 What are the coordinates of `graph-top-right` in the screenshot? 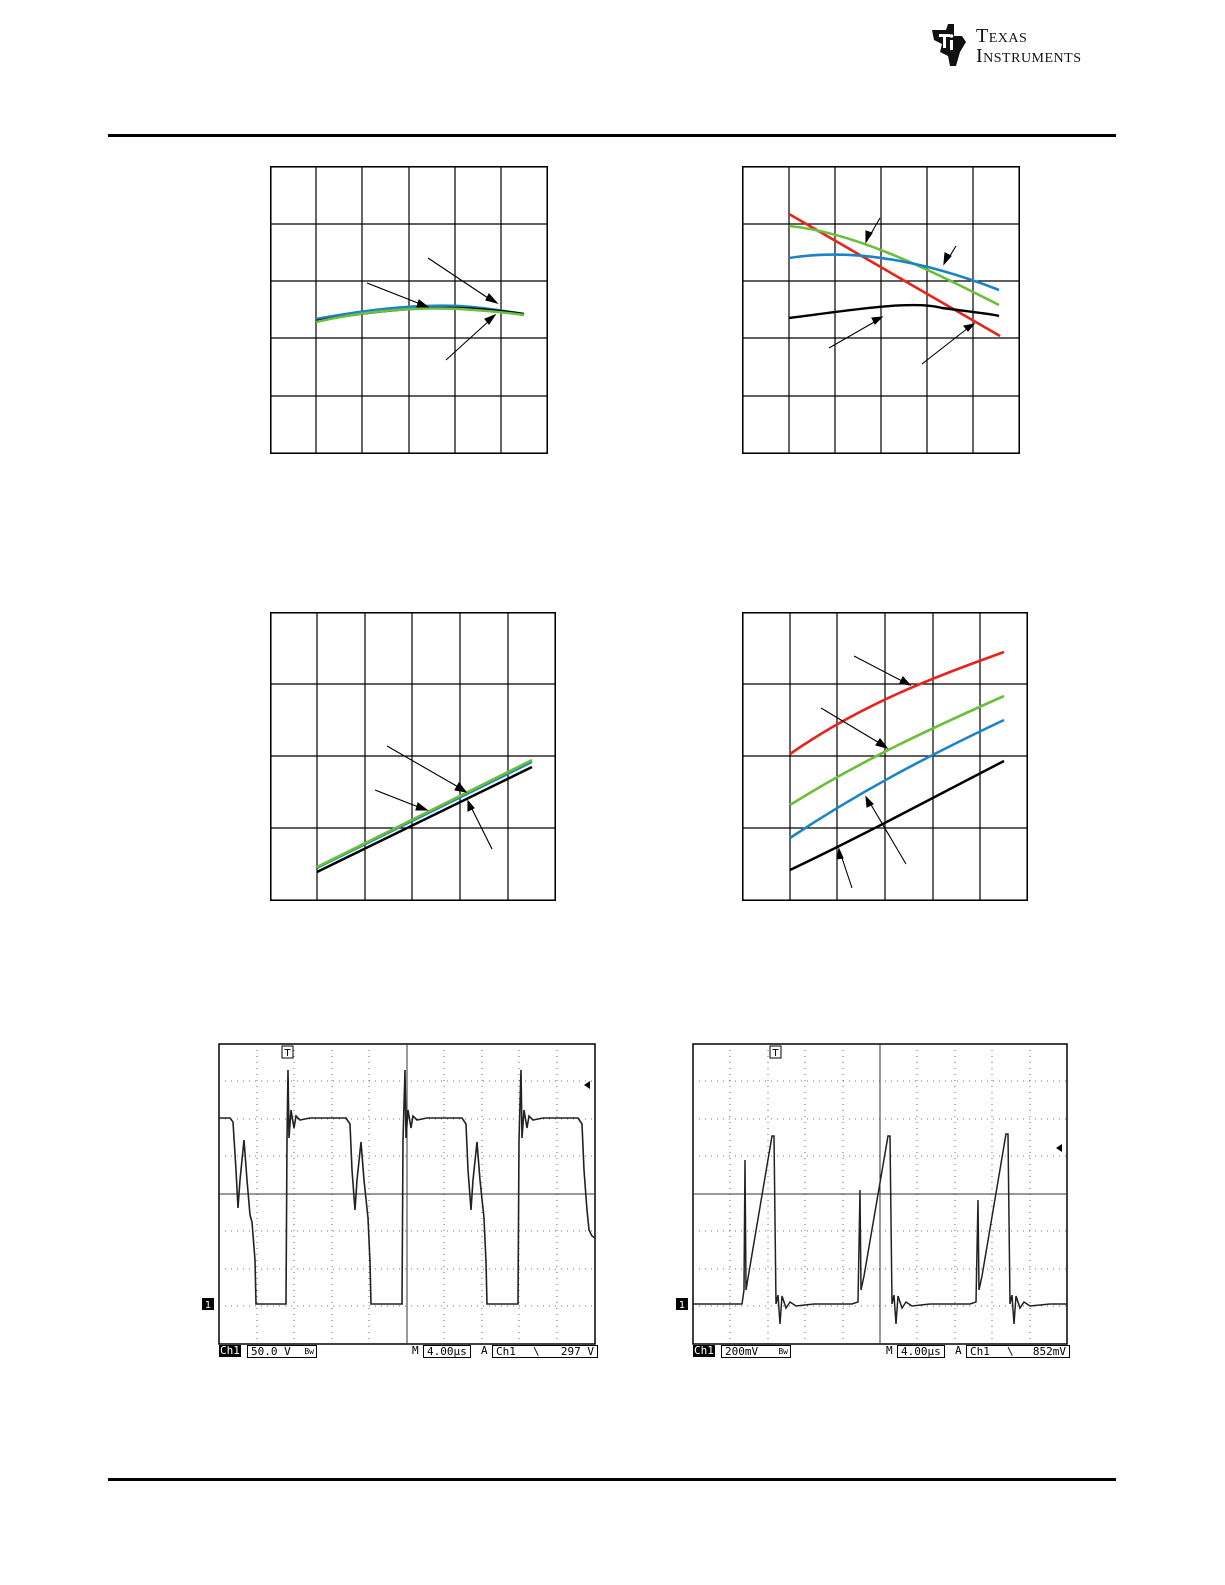 It's located at (881, 310).